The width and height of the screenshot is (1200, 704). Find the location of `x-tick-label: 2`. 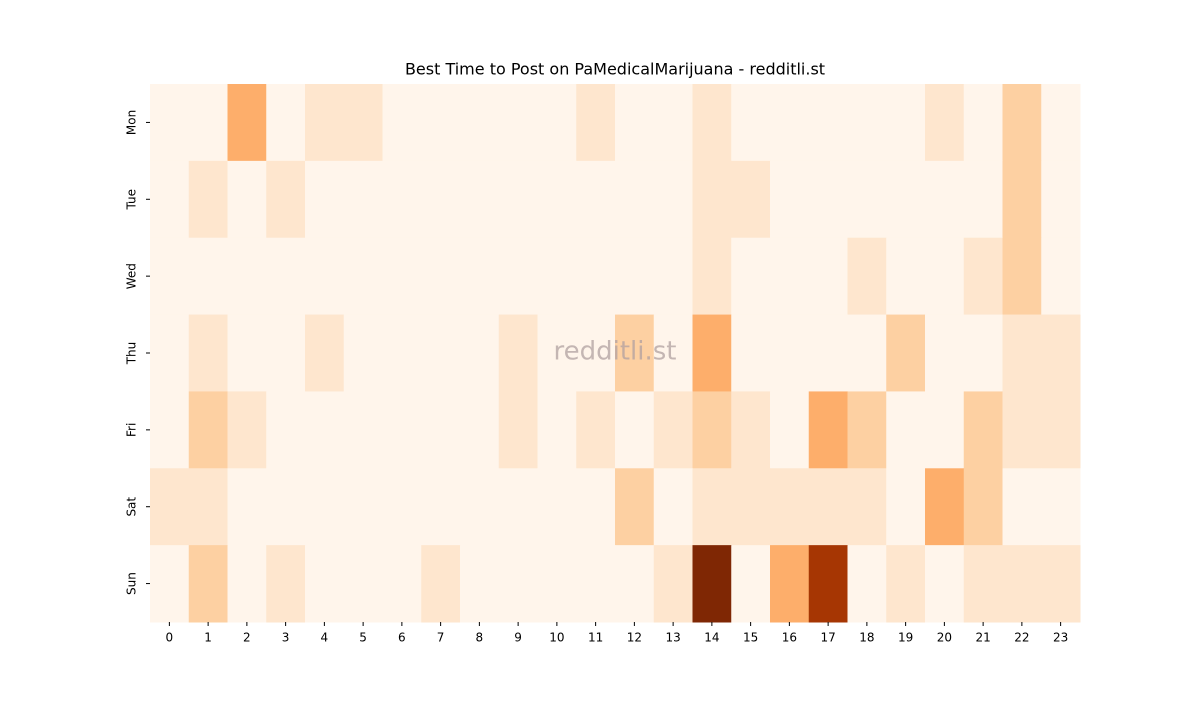

x-tick-label: 2 is located at coordinates (247, 638).